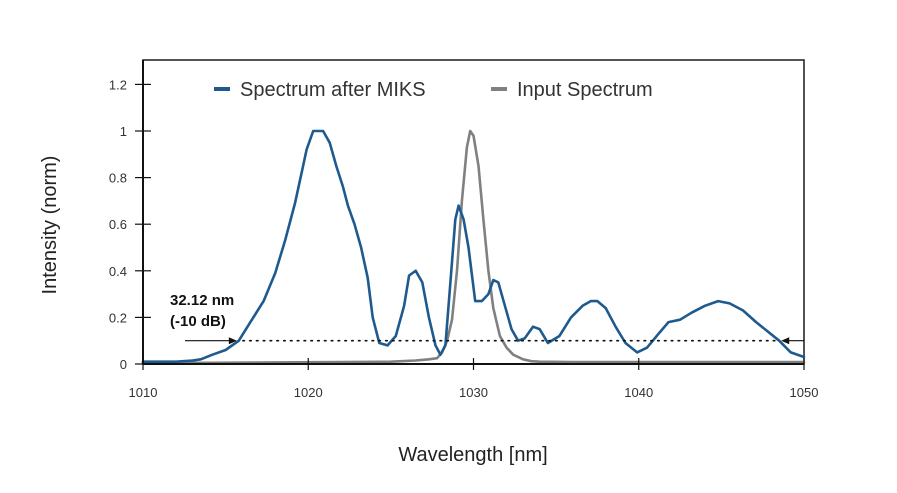 This screenshot has height=493, width=897. I want to click on legend-swatch-miks, so click(222, 89).